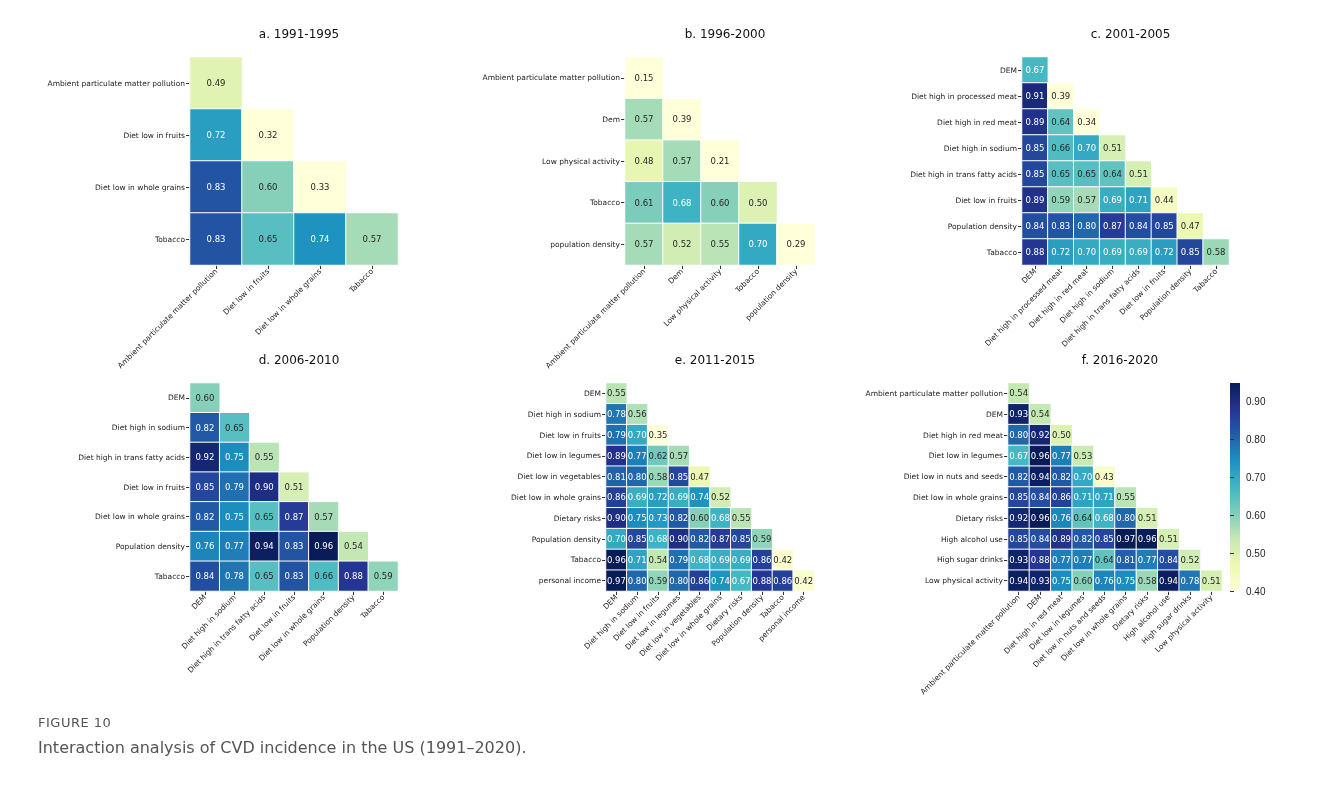 This screenshot has width=1325, height=787. What do you see at coordinates (1040, 435) in the screenshot?
I see `data-label: 0.92` at bounding box center [1040, 435].